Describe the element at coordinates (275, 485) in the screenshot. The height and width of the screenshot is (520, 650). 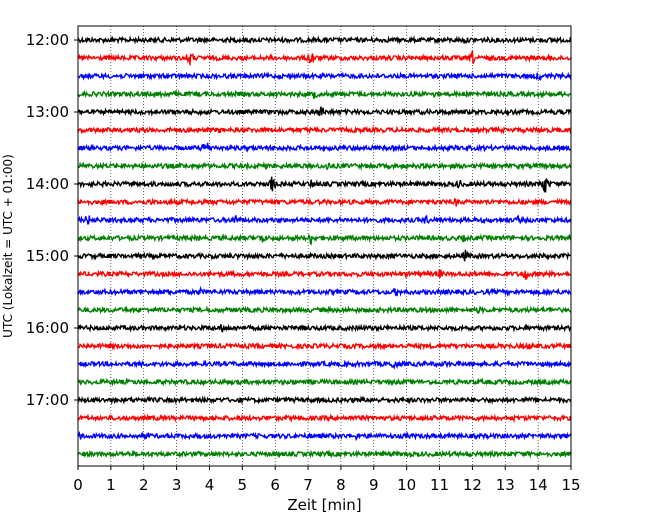
I see `x-tick-label: 6` at that location.